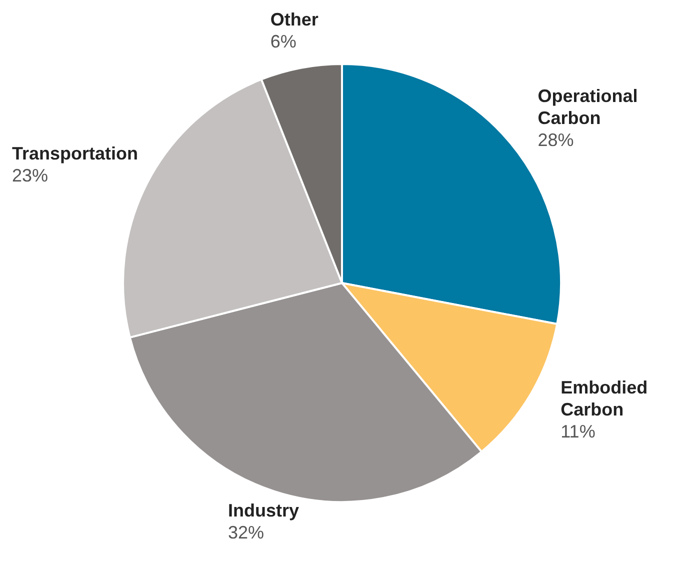 This screenshot has width=690, height=570. What do you see at coordinates (604, 398) in the screenshot?
I see `slice-label: Embodied Carbon` at bounding box center [604, 398].